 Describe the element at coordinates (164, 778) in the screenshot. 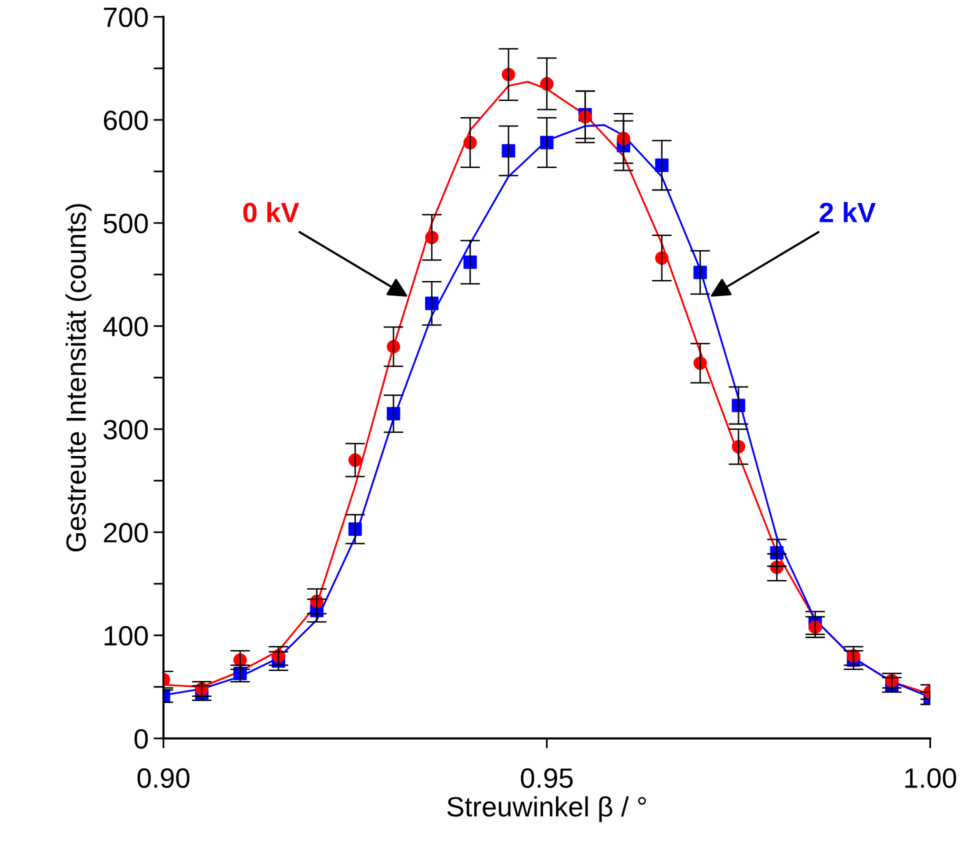

I see `x-tick-label: 0.90` at that location.